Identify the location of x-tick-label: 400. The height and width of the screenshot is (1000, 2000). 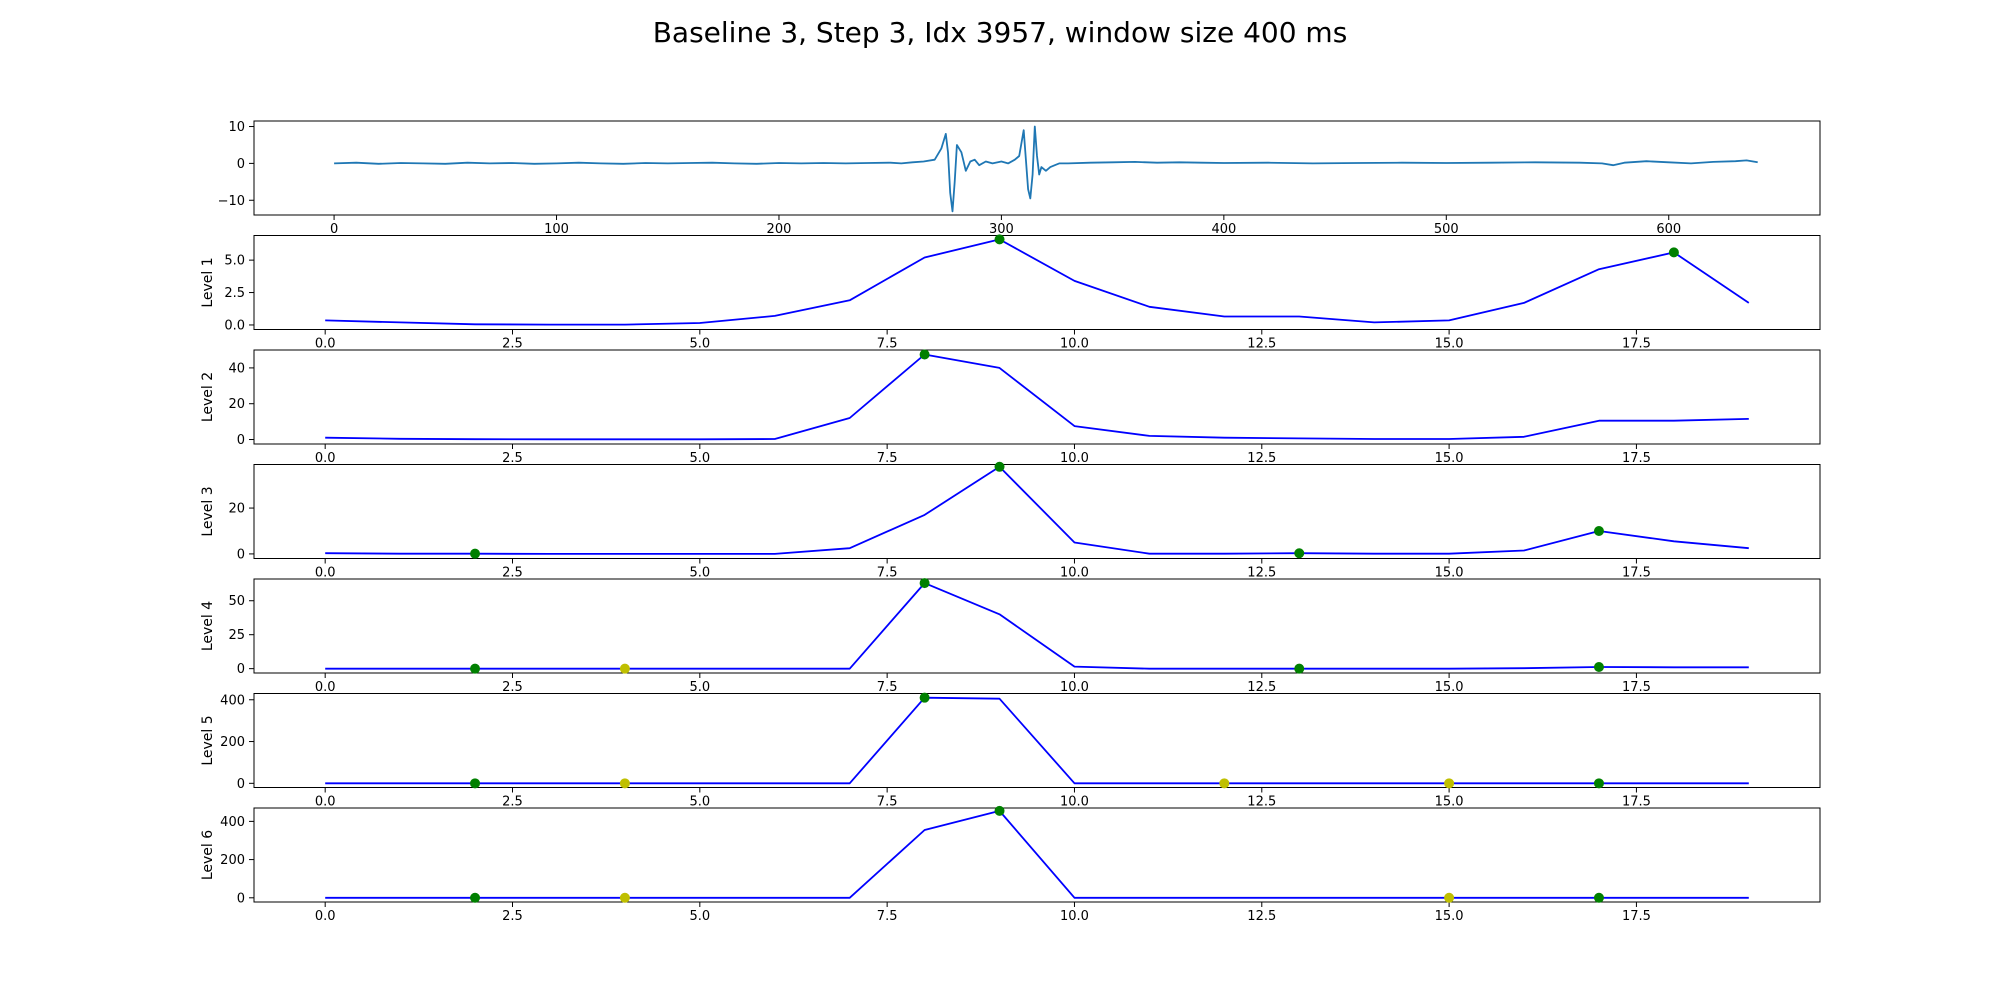
(1223, 229).